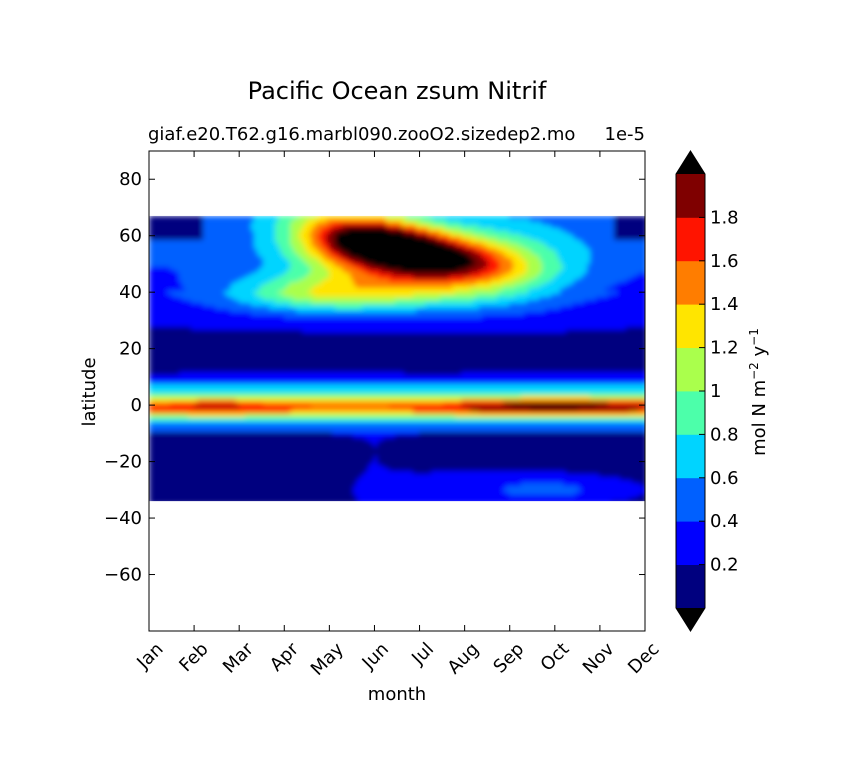  What do you see at coordinates (724, 521) in the screenshot?
I see `colorbar-tick-label: 0.4` at bounding box center [724, 521].